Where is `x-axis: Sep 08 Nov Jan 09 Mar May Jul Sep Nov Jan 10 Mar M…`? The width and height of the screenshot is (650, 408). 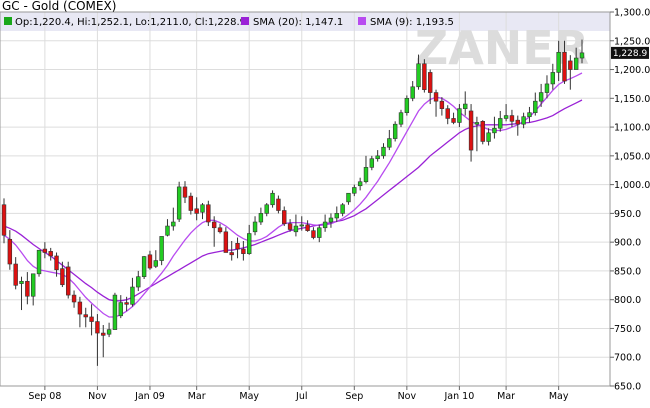 x-axis: Sep 08 Nov Jan 09 Mar May Jul Sep Nov Jan 10 Mar M… is located at coordinates (298, 394).